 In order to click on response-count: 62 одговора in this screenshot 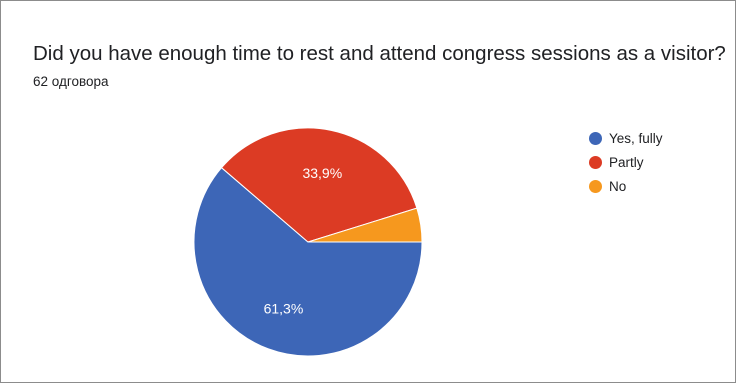, I will do `click(71, 81)`.